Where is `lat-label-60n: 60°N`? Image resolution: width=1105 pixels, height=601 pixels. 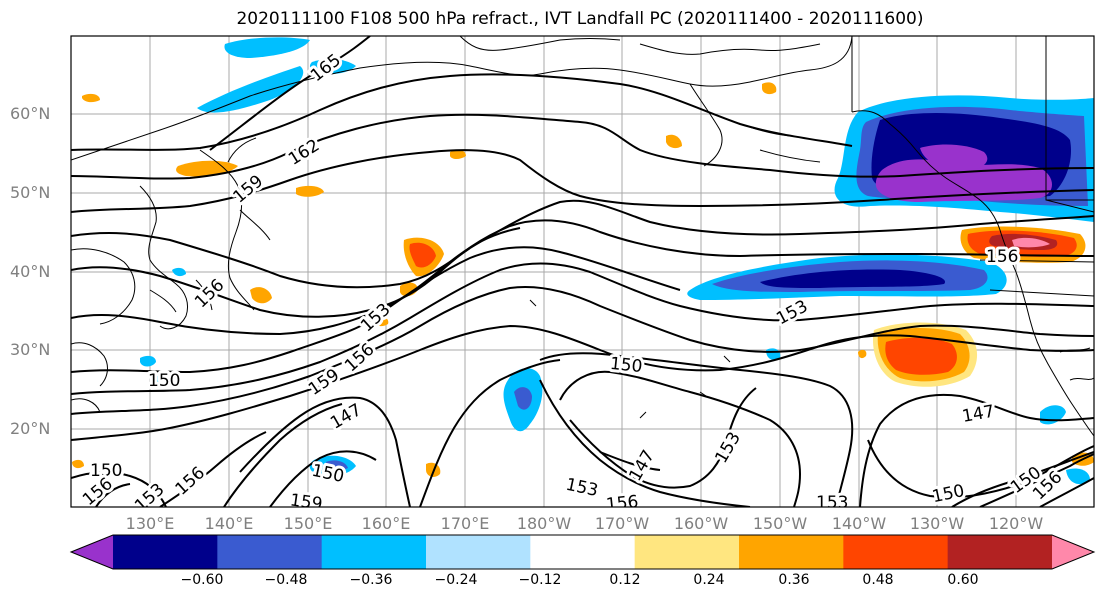 lat-label-60n: 60°N is located at coordinates (30, 113).